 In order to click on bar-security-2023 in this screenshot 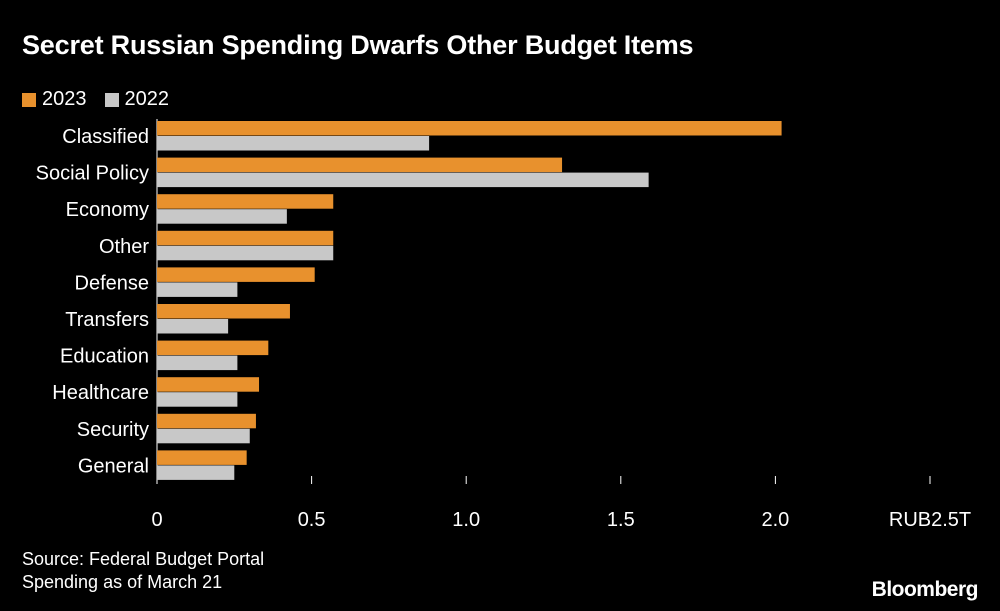, I will do `click(206, 421)`.